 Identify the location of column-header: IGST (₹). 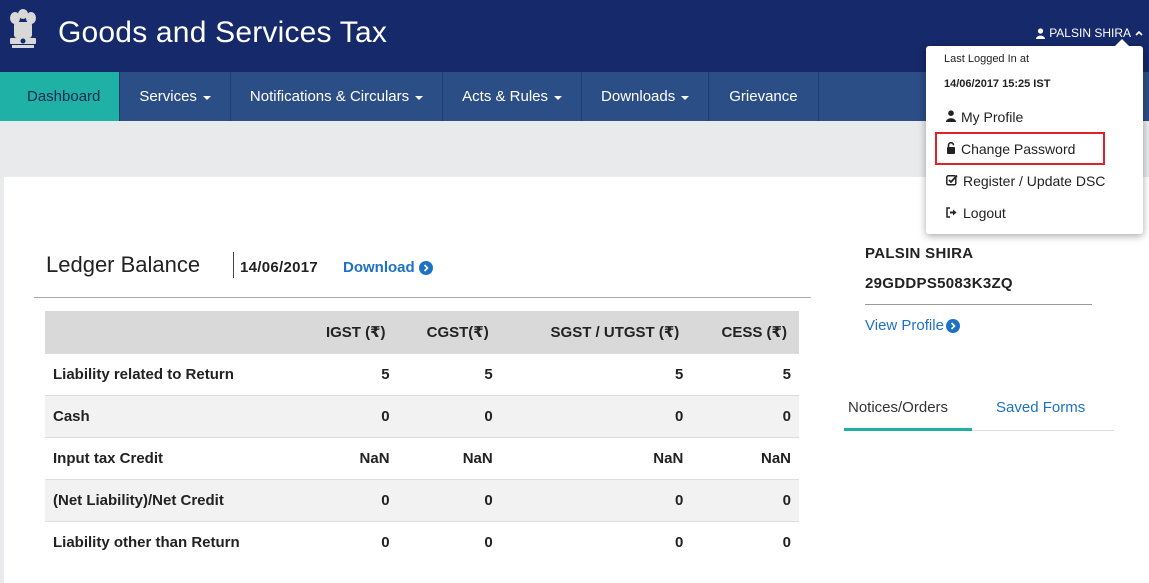
(336, 332).